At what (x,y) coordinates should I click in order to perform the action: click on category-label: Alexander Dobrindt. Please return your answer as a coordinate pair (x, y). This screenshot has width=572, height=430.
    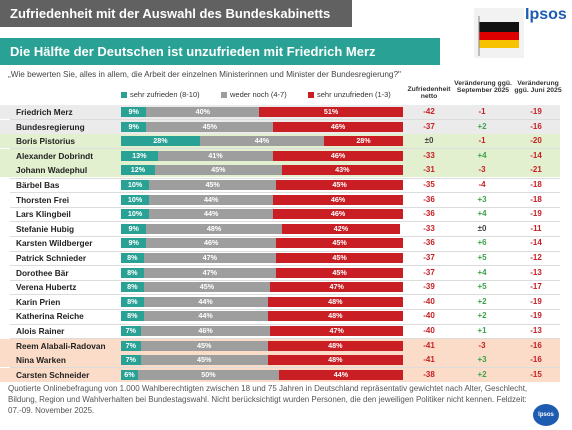
    Looking at the image, I should click on (54, 155).